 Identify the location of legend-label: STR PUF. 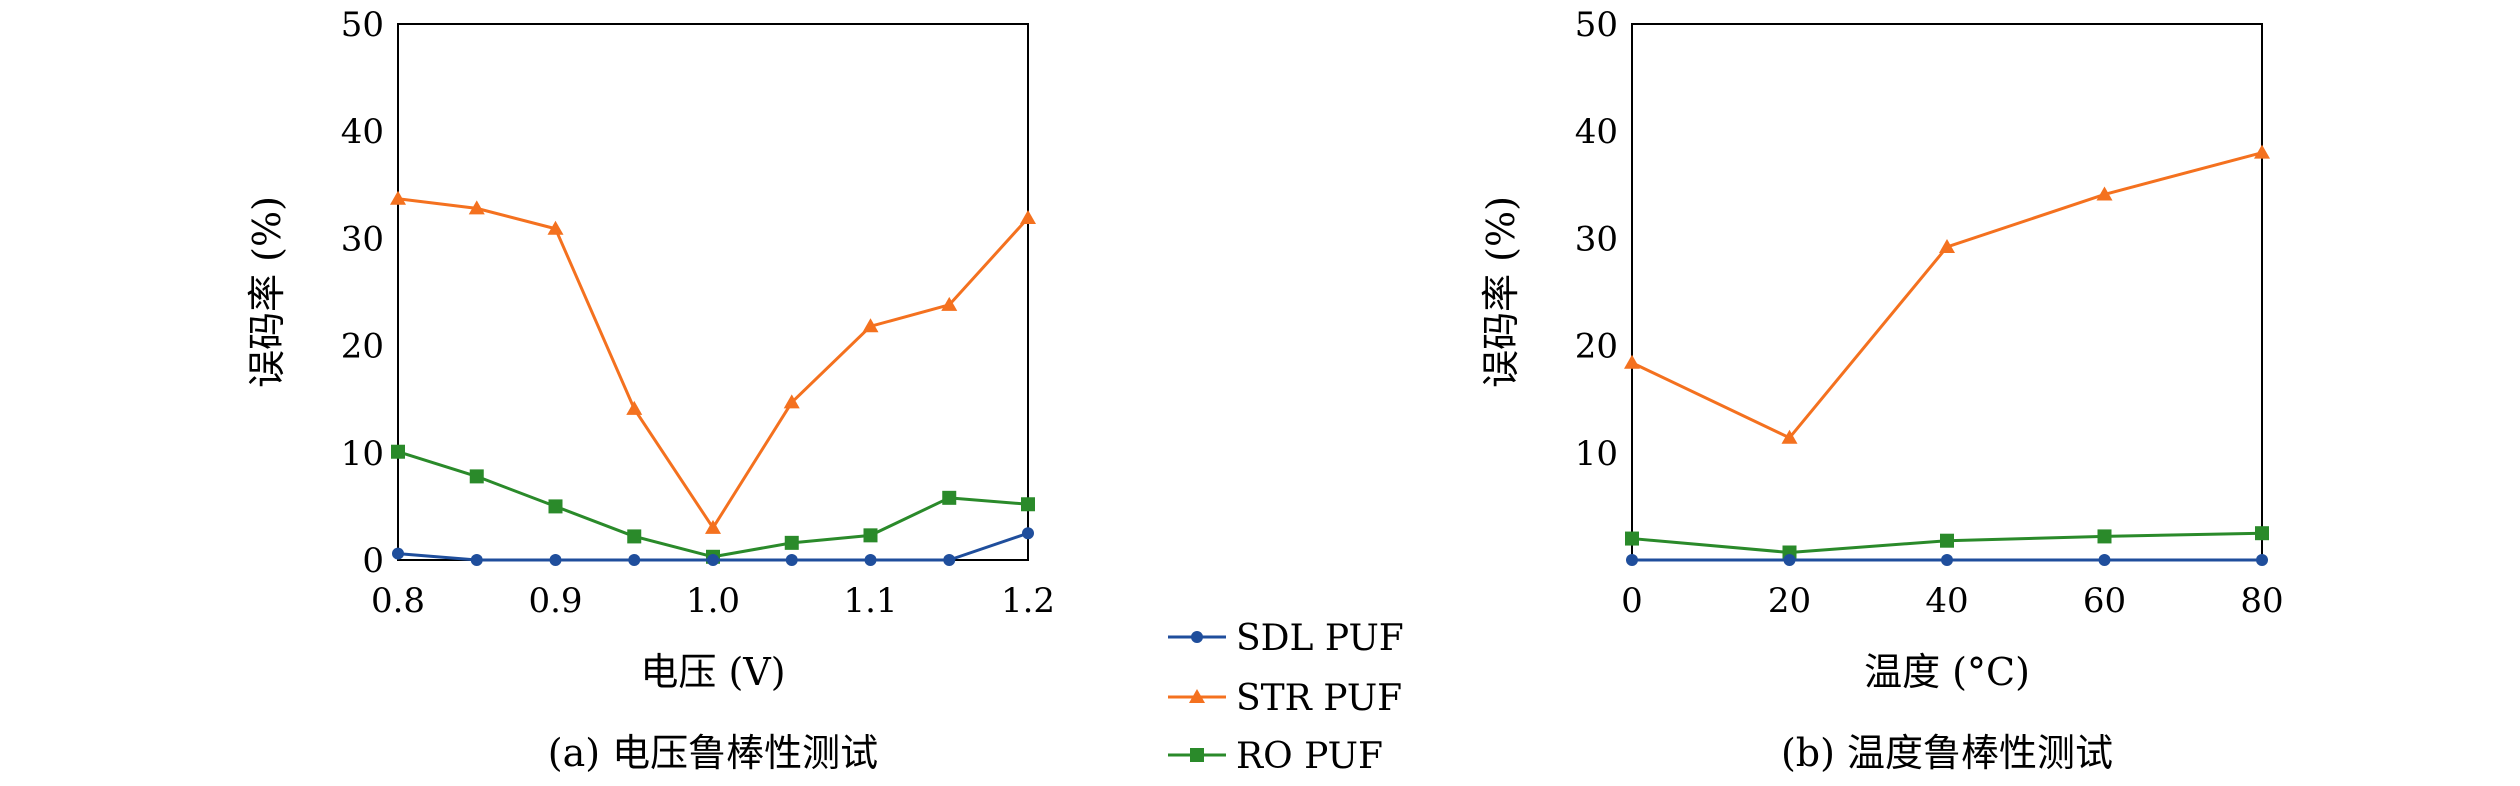
(1319, 698).